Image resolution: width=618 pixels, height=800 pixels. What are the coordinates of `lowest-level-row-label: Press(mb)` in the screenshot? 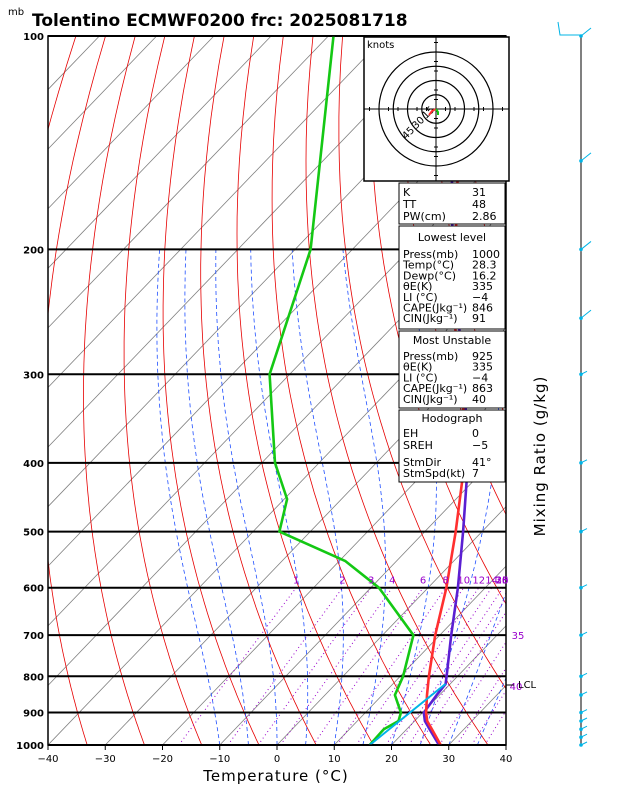 It's located at (430, 254).